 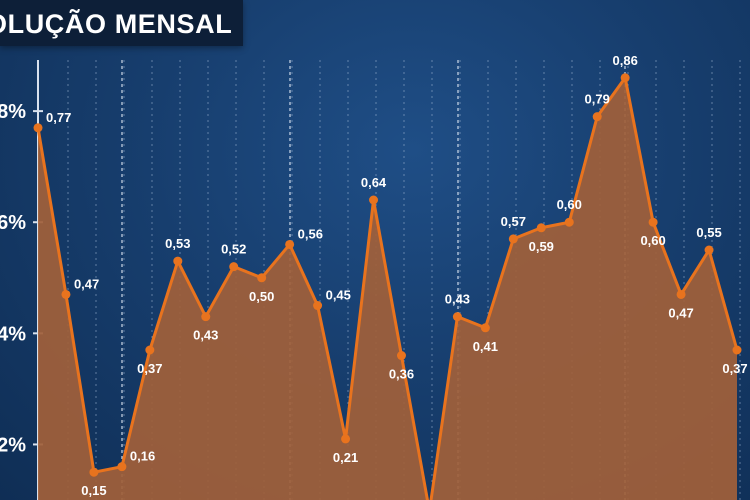 What do you see at coordinates (58, 117) in the screenshot?
I see `data-label: 0,77` at bounding box center [58, 117].